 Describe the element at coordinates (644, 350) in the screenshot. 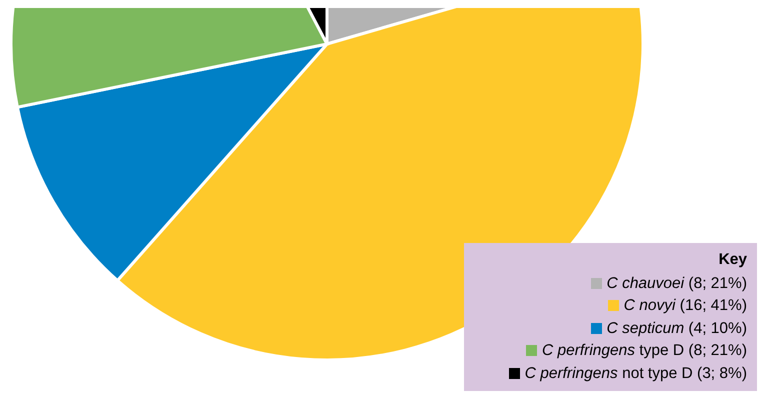

I see `legend-label: C perfringens type D (8; 21%)` at that location.